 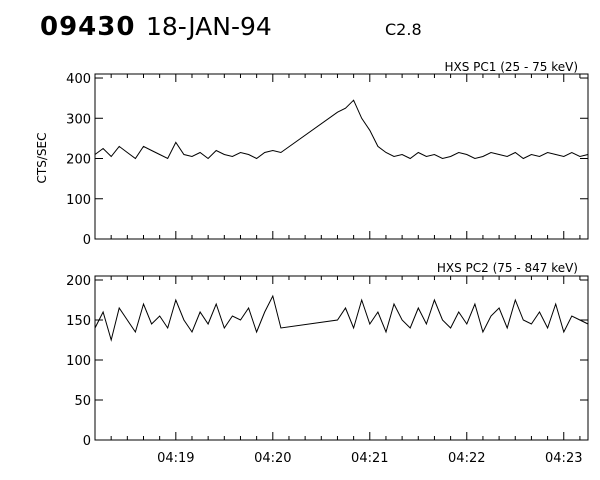 What do you see at coordinates (42, 158) in the screenshot?
I see `y-axis-label: CTS/SEC` at bounding box center [42, 158].